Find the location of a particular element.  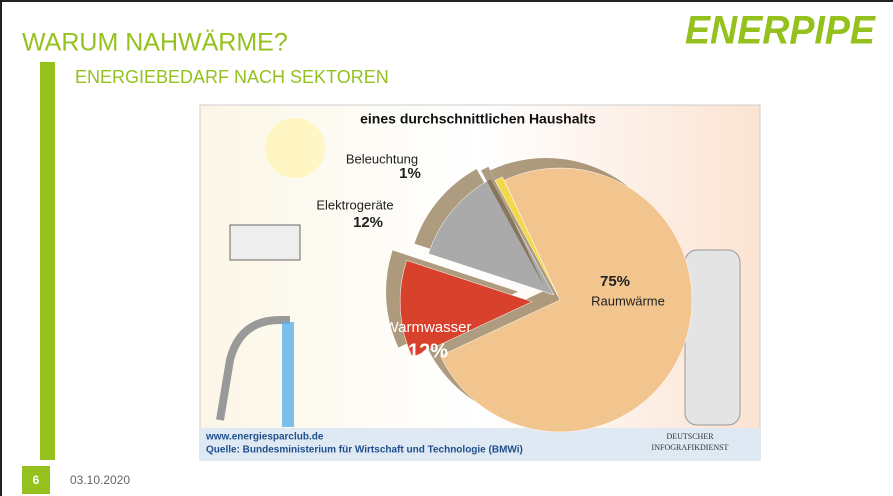

source-bar is located at coordinates (480, 444).